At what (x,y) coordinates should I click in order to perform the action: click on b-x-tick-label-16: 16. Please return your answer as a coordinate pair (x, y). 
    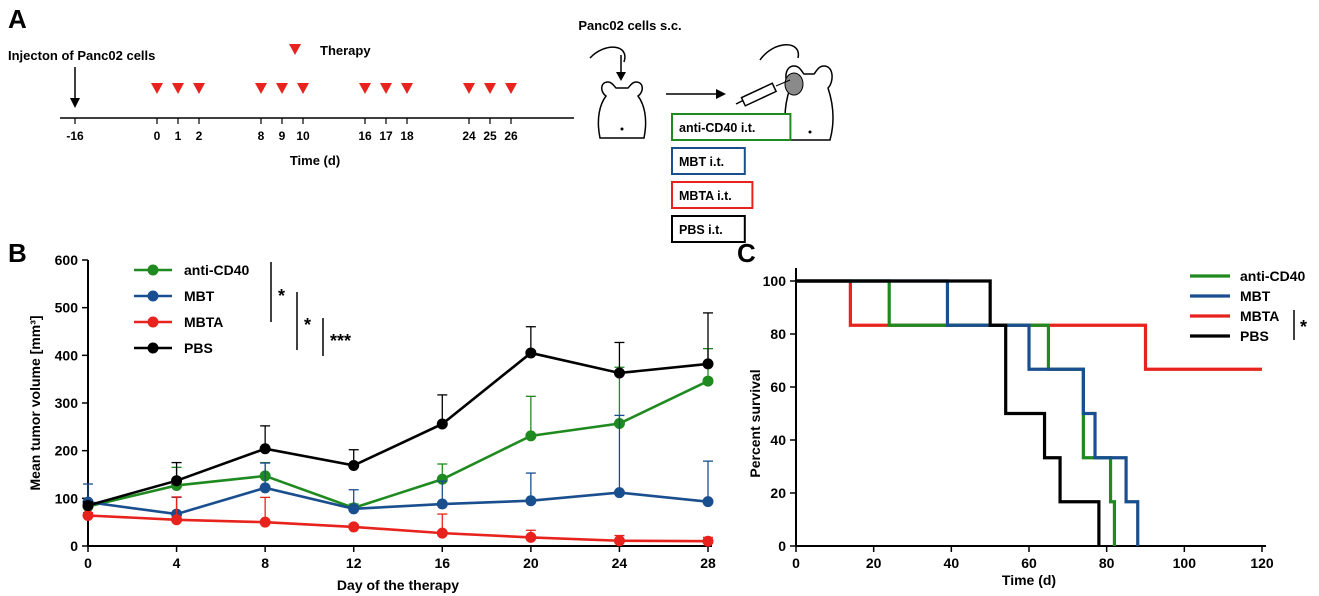
    Looking at the image, I should click on (442, 563).